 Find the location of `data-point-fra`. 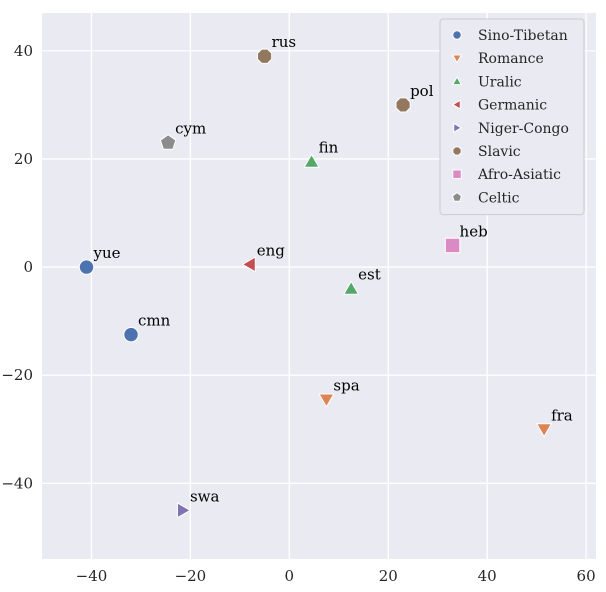

data-point-fra is located at coordinates (544, 430).